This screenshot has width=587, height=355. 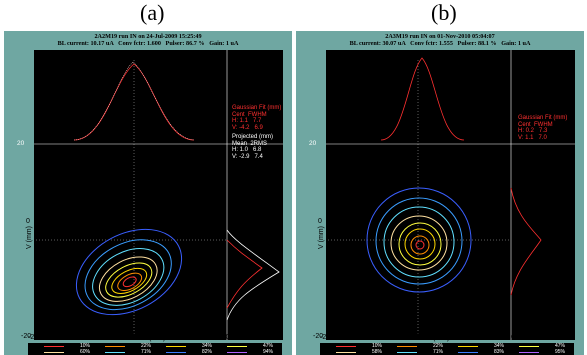 I want to click on x-zero-b: 0, so click(x=418, y=336).